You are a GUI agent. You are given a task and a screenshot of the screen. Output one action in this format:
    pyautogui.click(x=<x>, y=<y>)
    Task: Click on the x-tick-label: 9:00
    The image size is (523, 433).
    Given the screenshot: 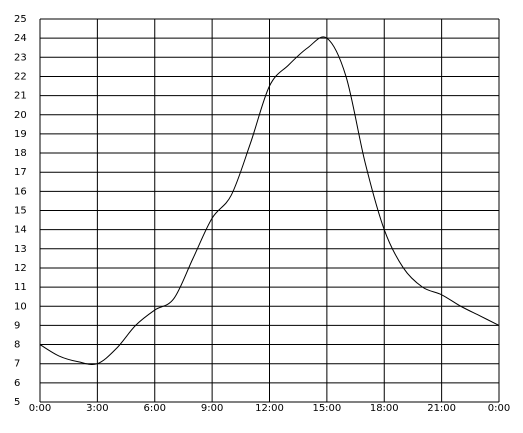 What is the action you would take?
    pyautogui.click(x=212, y=408)
    